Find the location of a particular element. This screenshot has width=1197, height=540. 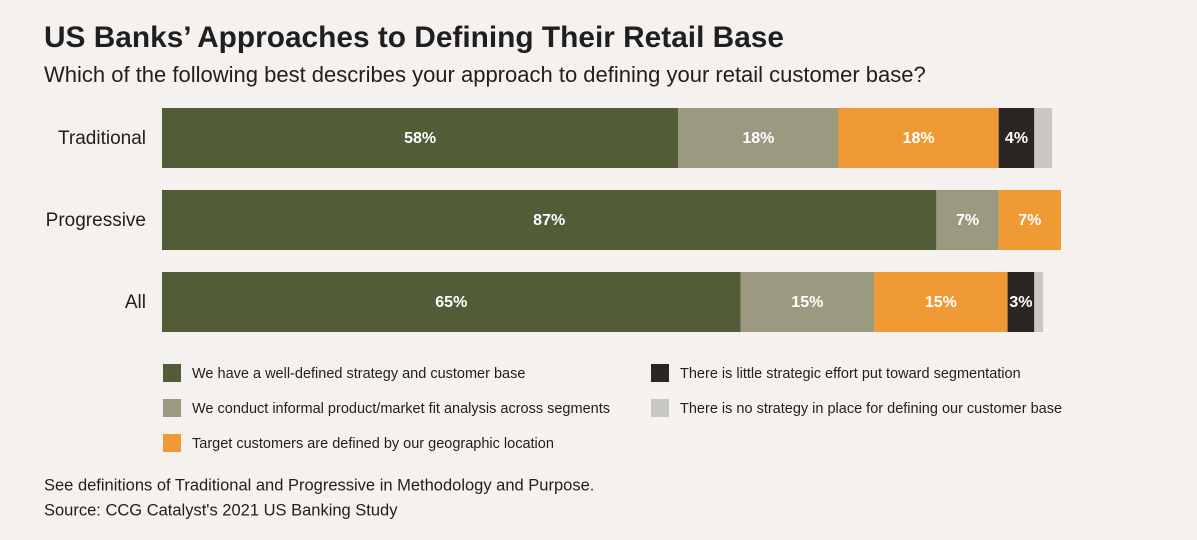

data-label: 87% is located at coordinates (549, 220).